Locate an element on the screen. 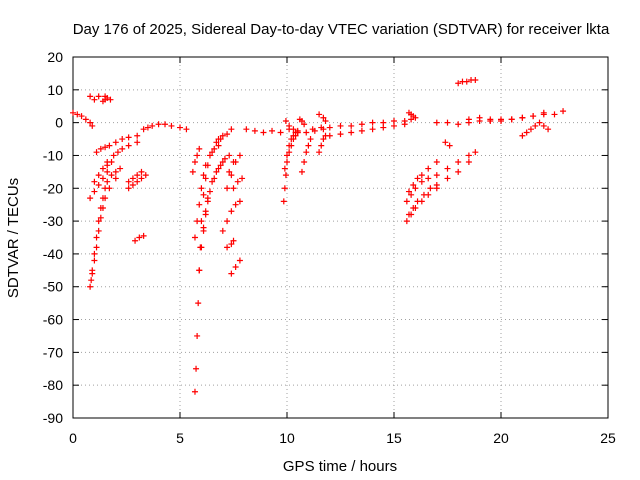 This screenshot has width=640, height=480. y-tick-label: -50 is located at coordinates (53, 287).